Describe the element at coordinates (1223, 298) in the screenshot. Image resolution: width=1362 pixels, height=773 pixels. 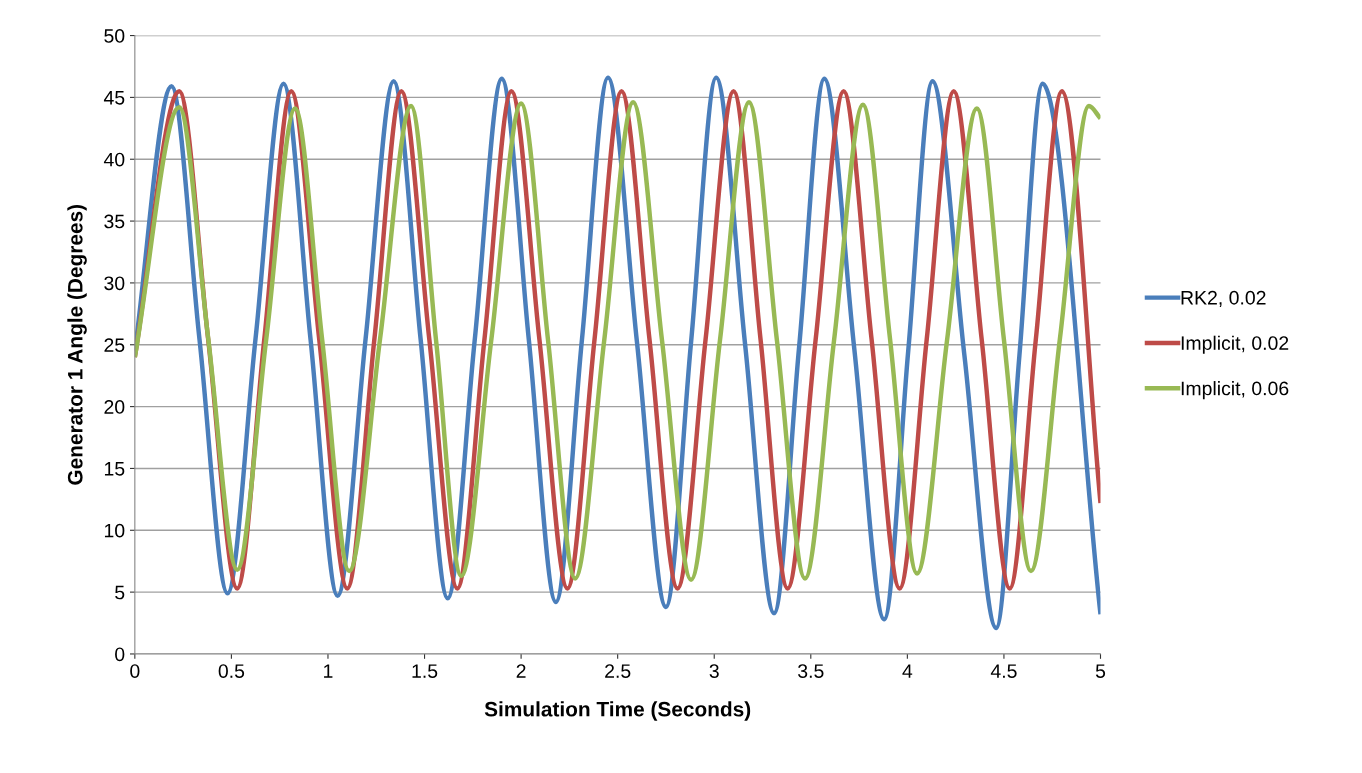
I see `legend-label: RK2, 0.02` at that location.